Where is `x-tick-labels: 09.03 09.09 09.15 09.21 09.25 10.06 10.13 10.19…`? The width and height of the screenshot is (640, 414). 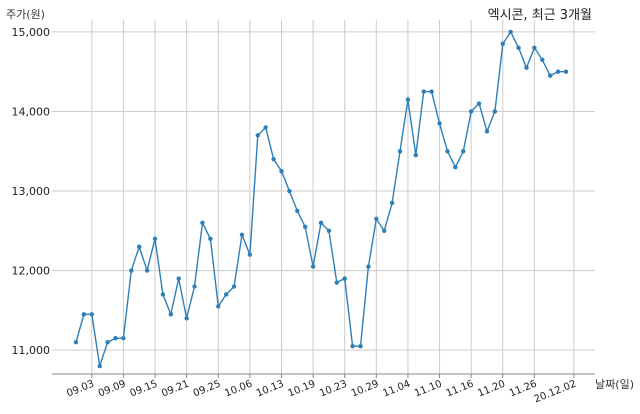
x-tick-labels: 09.03 09.09 09.15 09.21 09.25 10.06 10.13 10.19… is located at coordinates (321, 392).